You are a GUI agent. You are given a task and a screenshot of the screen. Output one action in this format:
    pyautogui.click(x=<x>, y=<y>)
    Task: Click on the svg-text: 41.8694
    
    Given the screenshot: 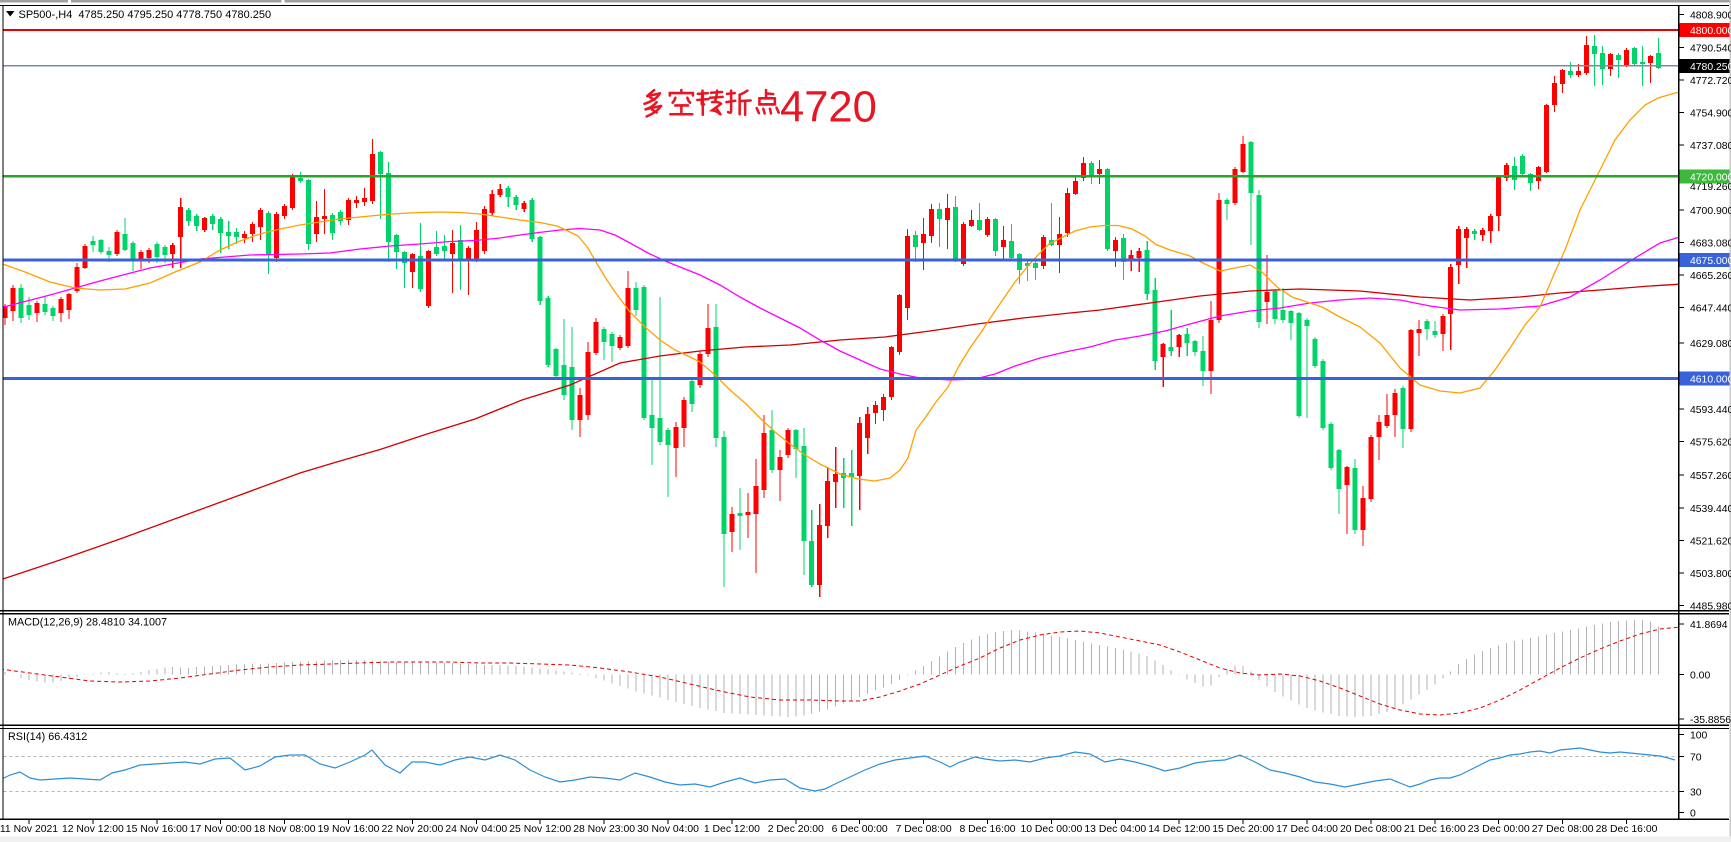 What is the action you would take?
    pyautogui.click(x=1709, y=625)
    